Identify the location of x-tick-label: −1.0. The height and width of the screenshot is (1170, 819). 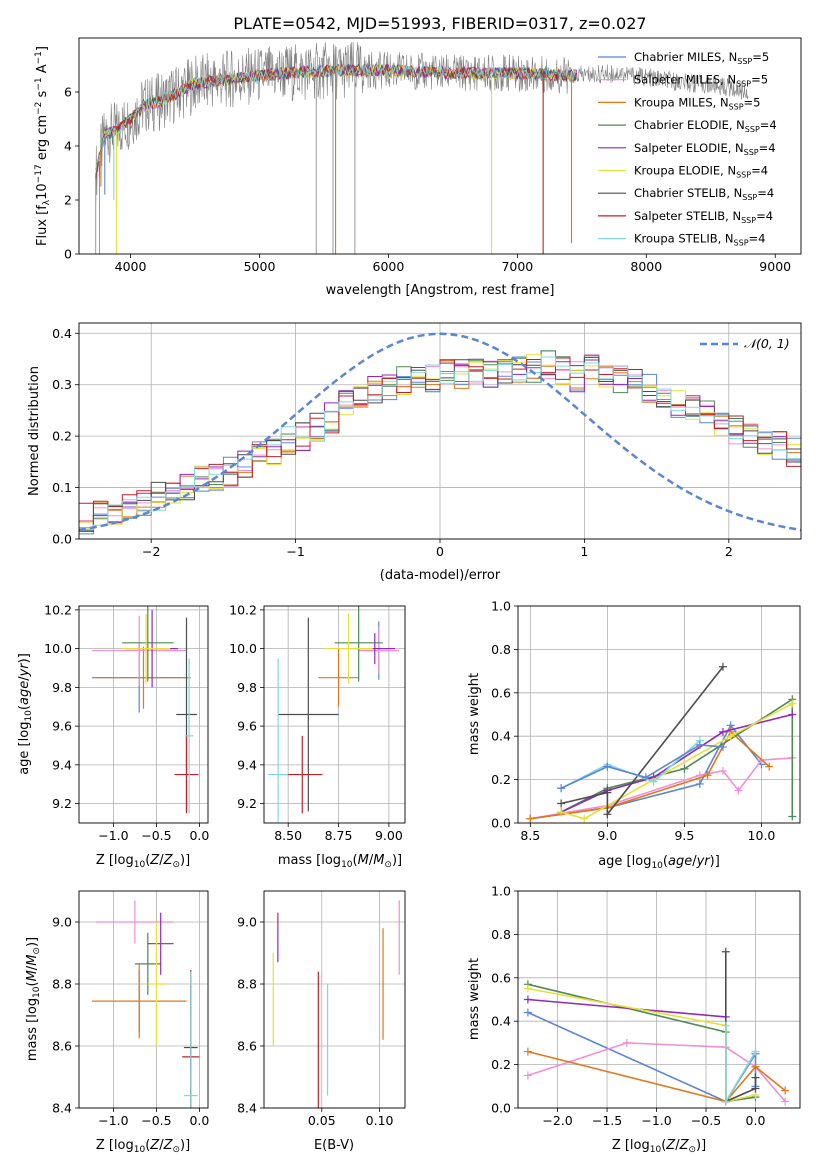
(113, 1120).